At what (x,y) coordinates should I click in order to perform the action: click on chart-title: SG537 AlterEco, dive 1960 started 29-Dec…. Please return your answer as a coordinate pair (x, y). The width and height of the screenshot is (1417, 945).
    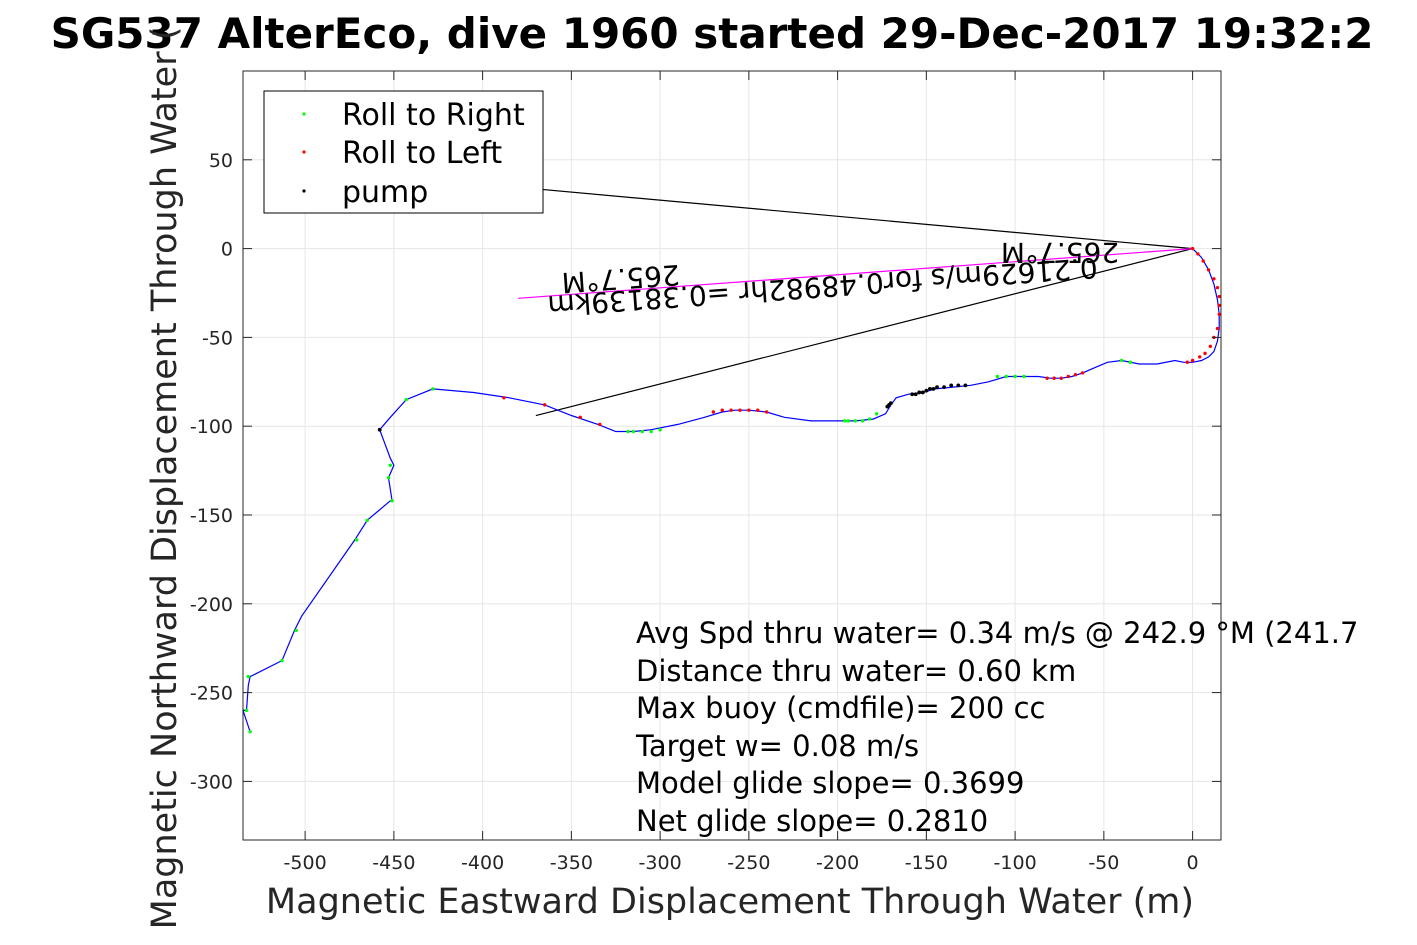
    Looking at the image, I should click on (712, 33).